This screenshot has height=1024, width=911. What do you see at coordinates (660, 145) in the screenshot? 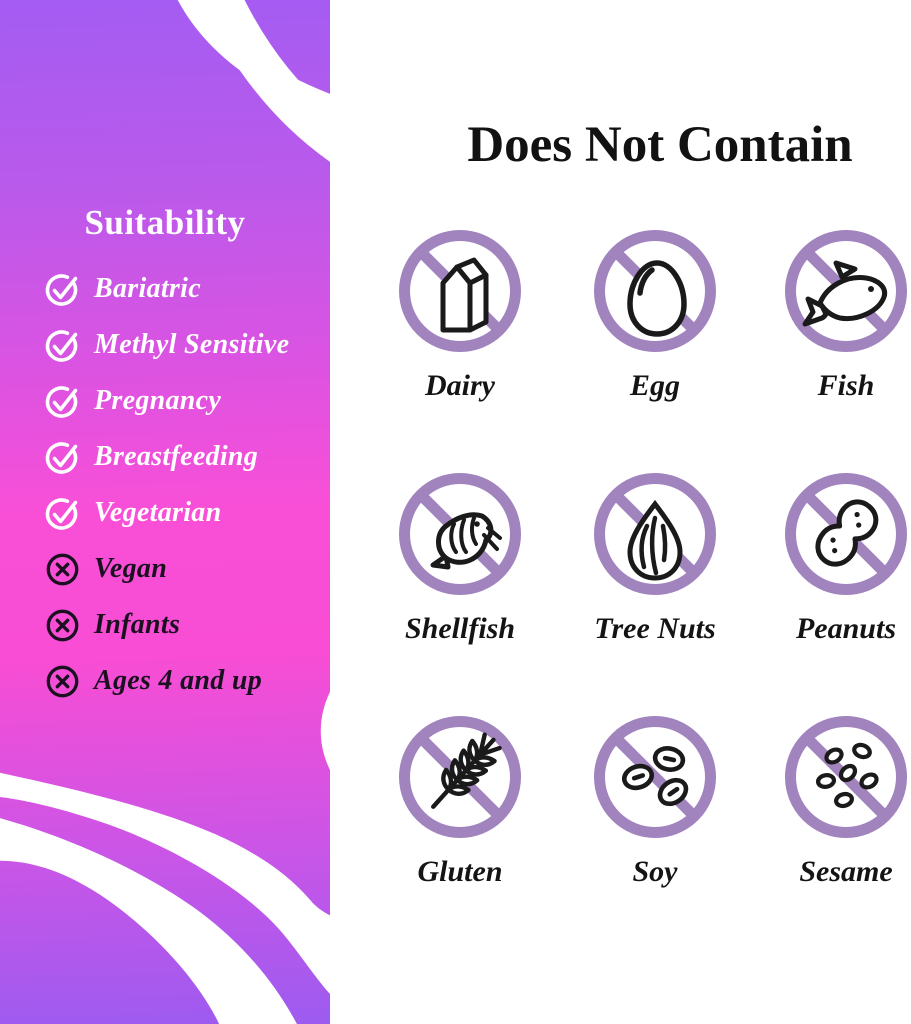
I see `does-not-contain-heading: Does Not Contain` at bounding box center [660, 145].